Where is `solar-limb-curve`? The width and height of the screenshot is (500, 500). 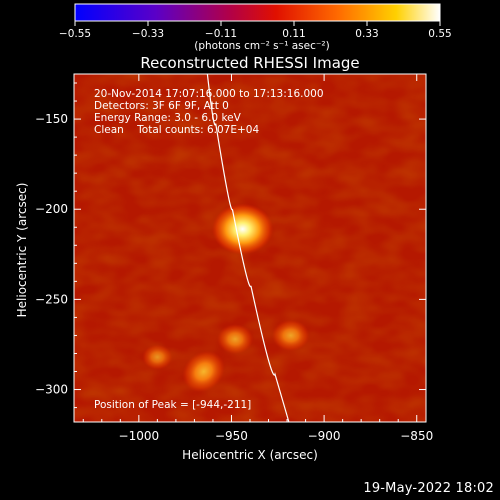
solar-limb-curve is located at coordinates (248, 248).